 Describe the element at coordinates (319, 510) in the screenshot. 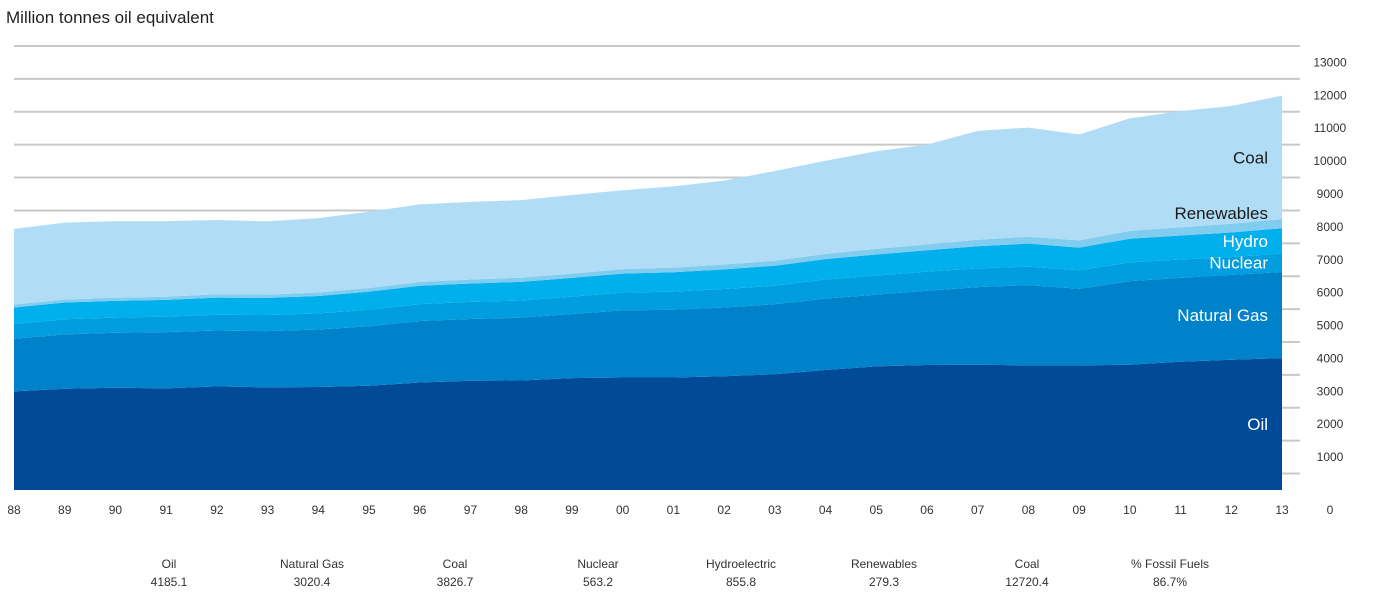

I see `x-tick-label: 94` at that location.